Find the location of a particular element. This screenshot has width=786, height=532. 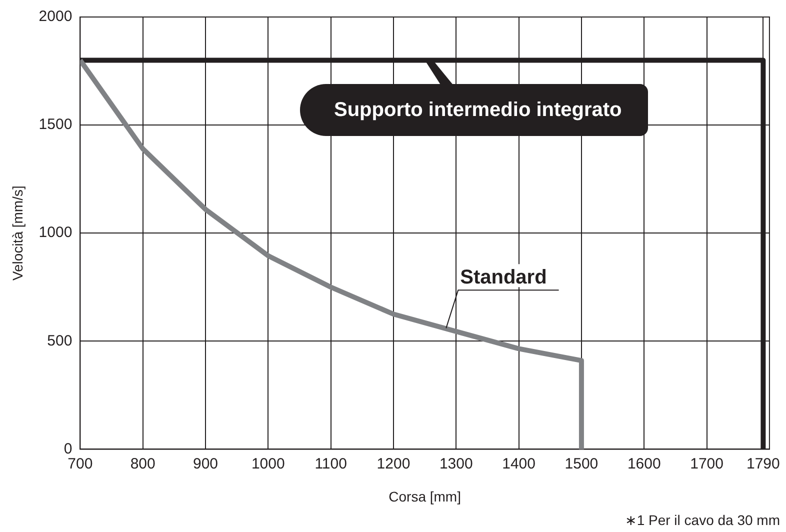

y-tick-label: 2000 is located at coordinates (55, 17).